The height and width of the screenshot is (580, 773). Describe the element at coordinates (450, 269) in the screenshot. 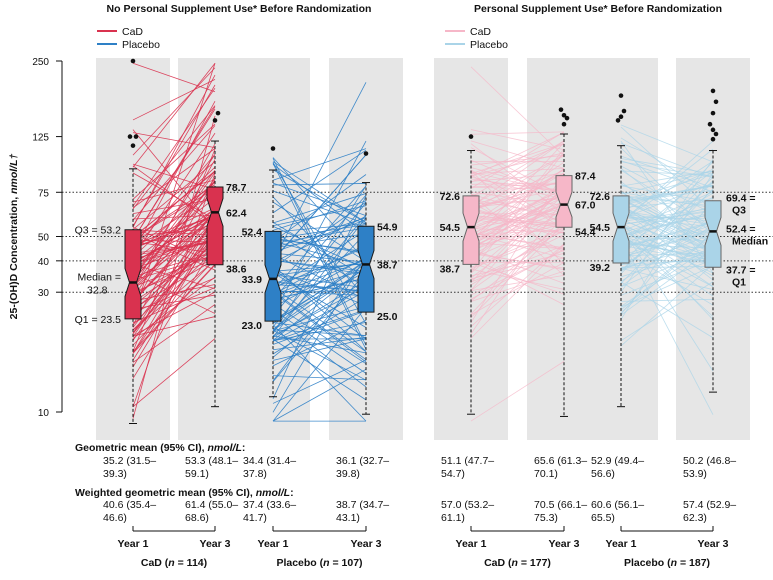

I see `q1-value: 38.7` at that location.